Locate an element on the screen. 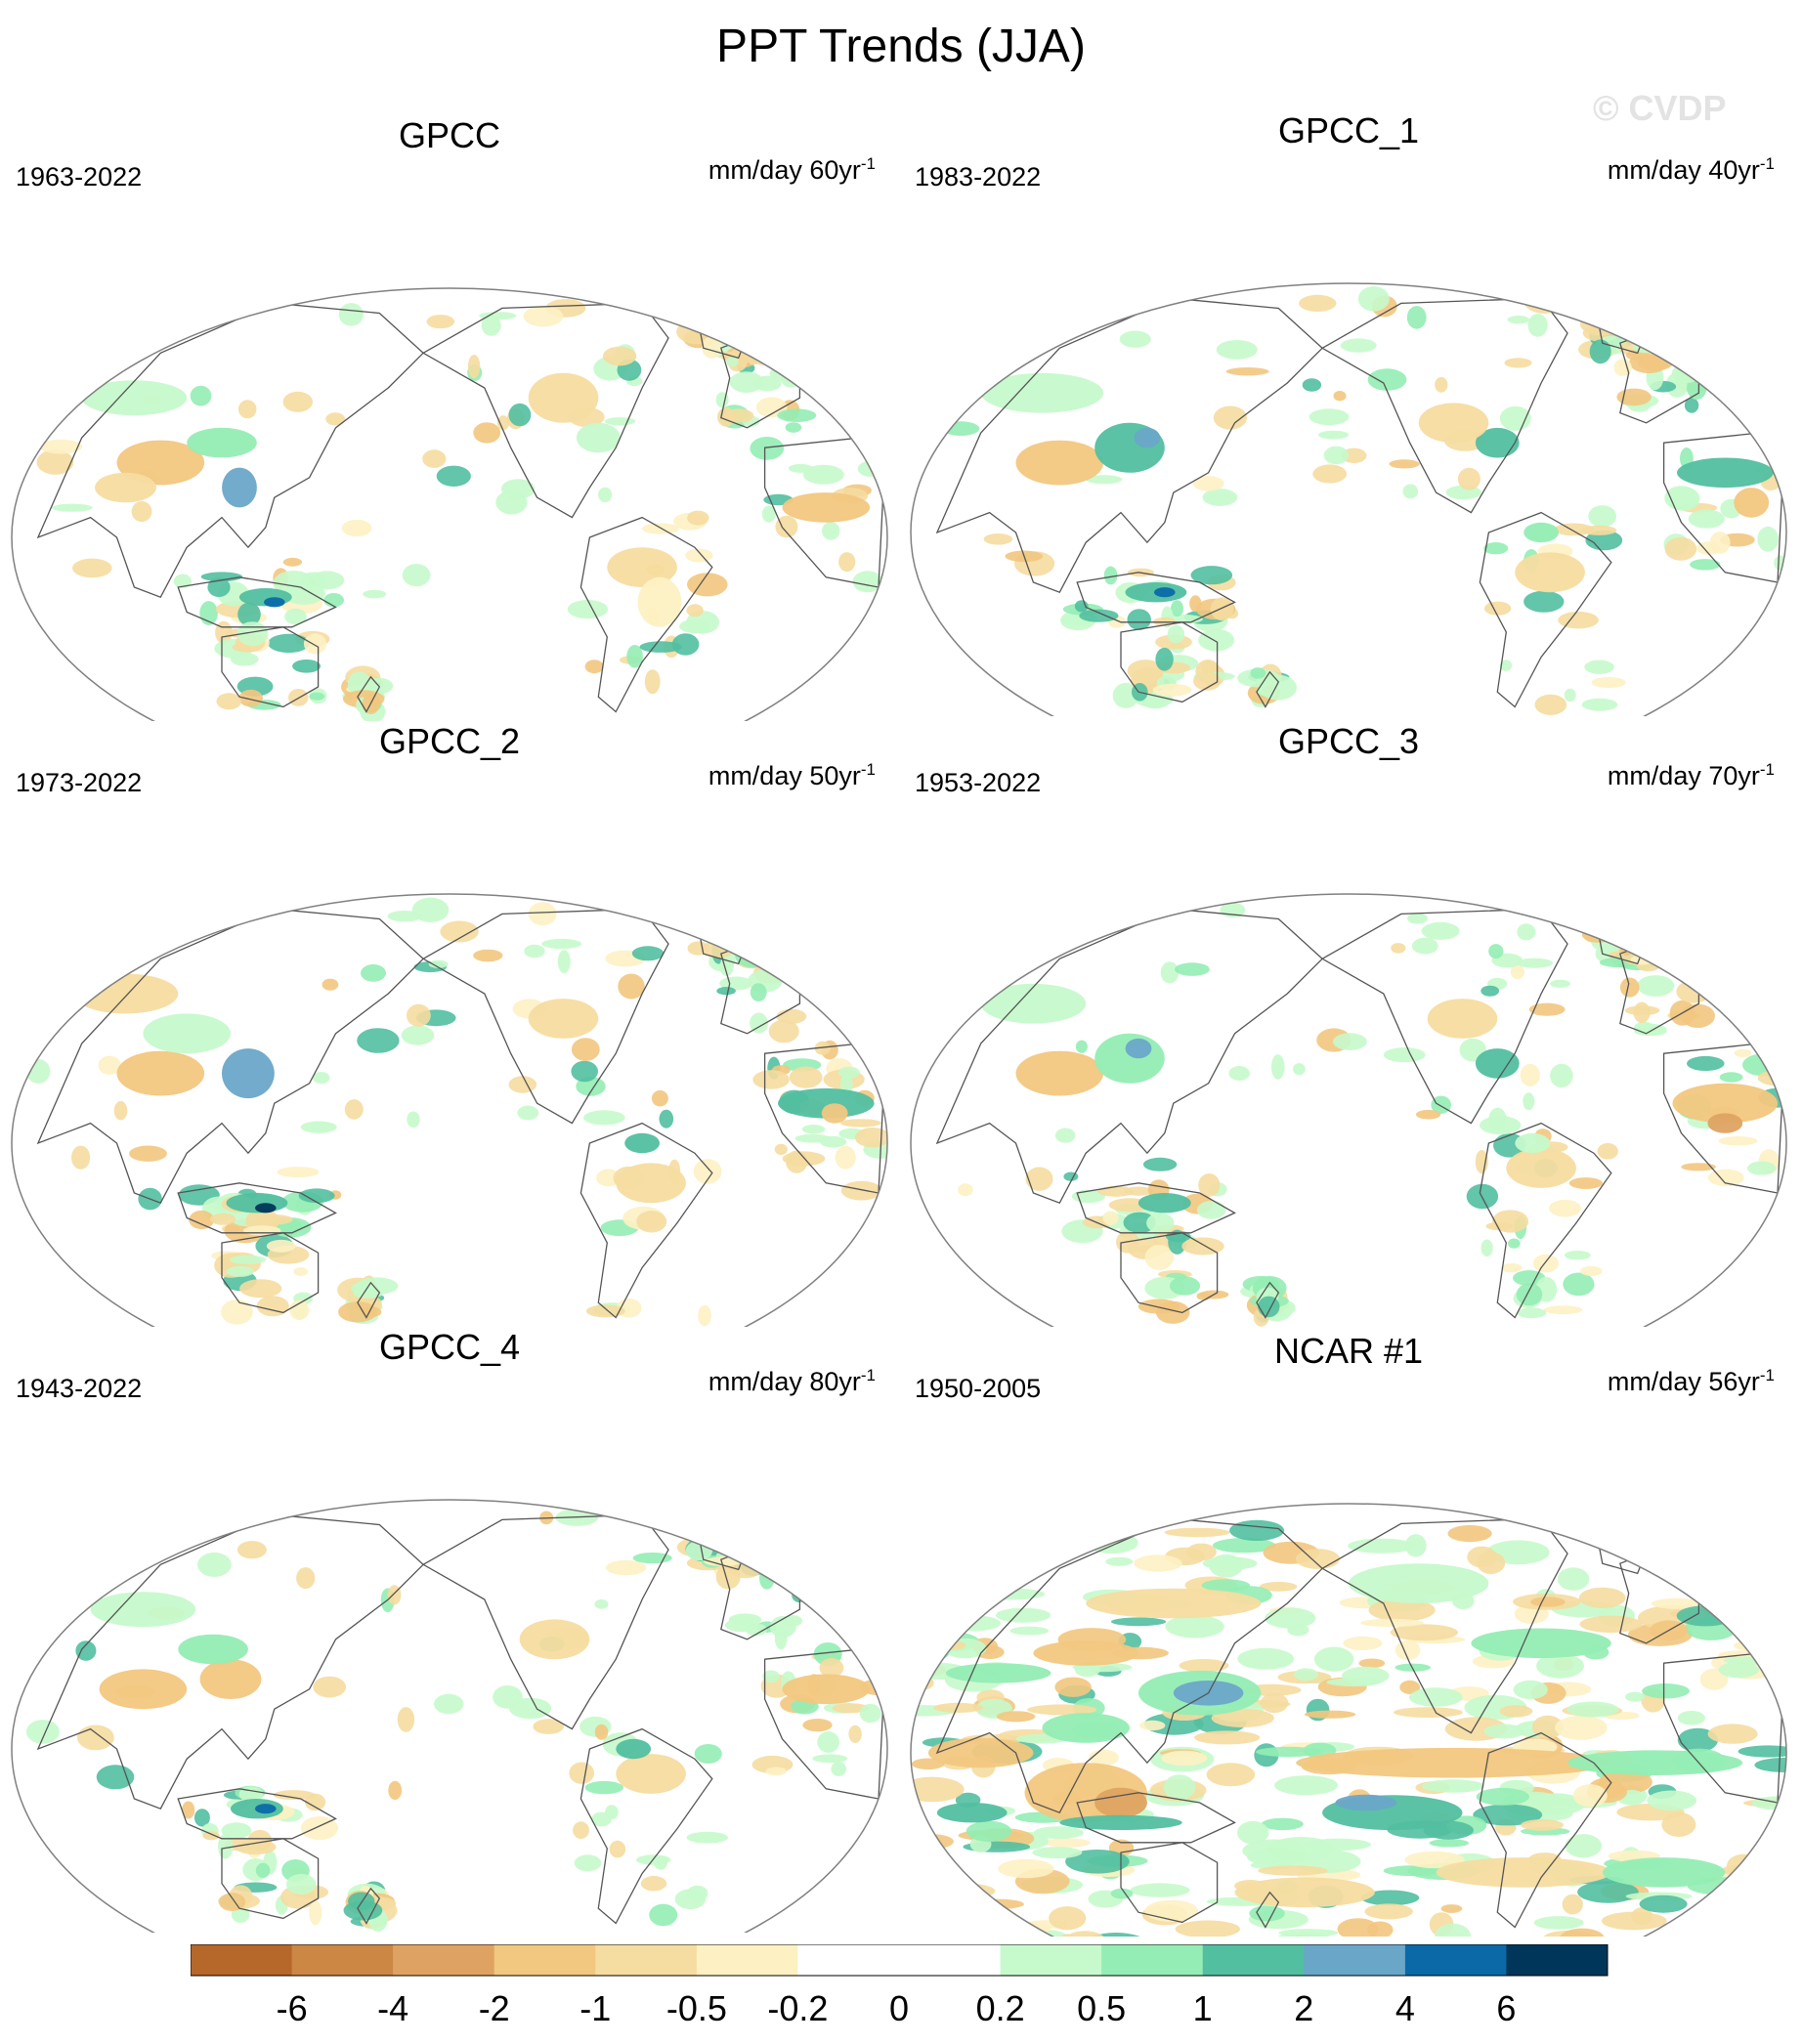 The height and width of the screenshot is (2044, 1802). map-panel-gpcc-2: GPCC_2 1973-2022 mm/day 50yr-1 is located at coordinates (449, 1024).